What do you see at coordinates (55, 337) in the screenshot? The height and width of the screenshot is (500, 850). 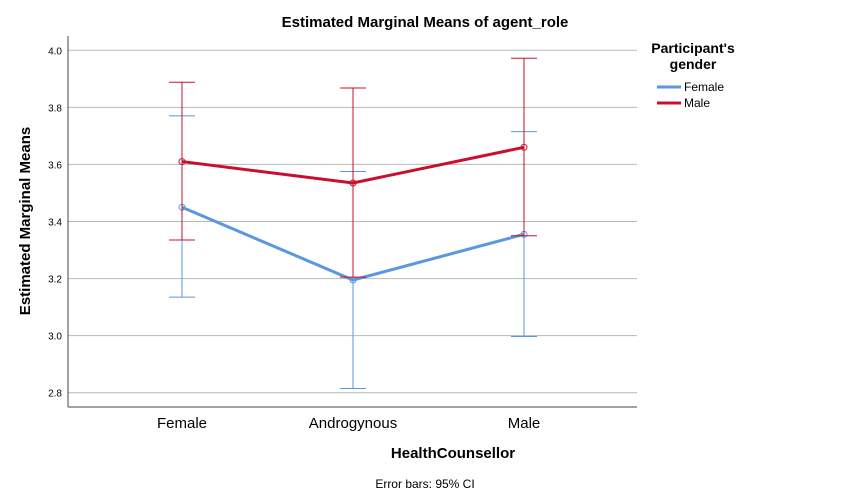 I see `y-tick-label: 3.0` at bounding box center [55, 337].